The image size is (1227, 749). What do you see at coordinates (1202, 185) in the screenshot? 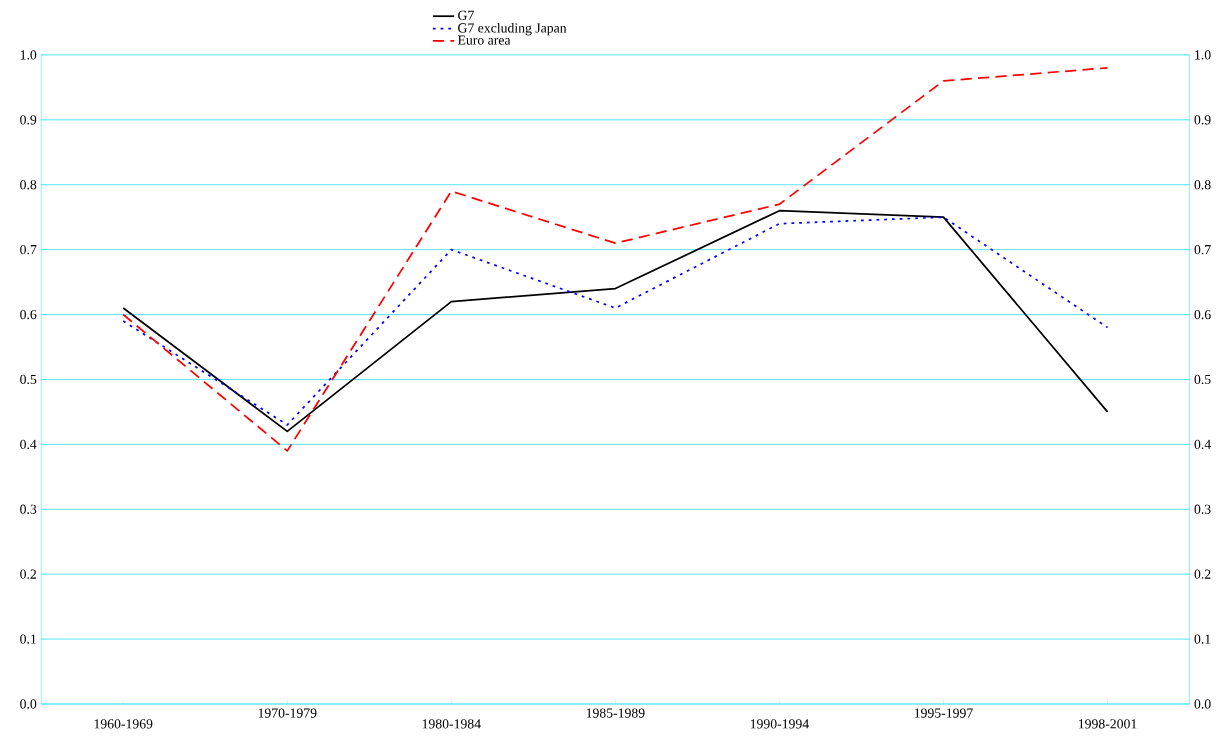
I see `y2-tick-label: 0.8` at bounding box center [1202, 185].